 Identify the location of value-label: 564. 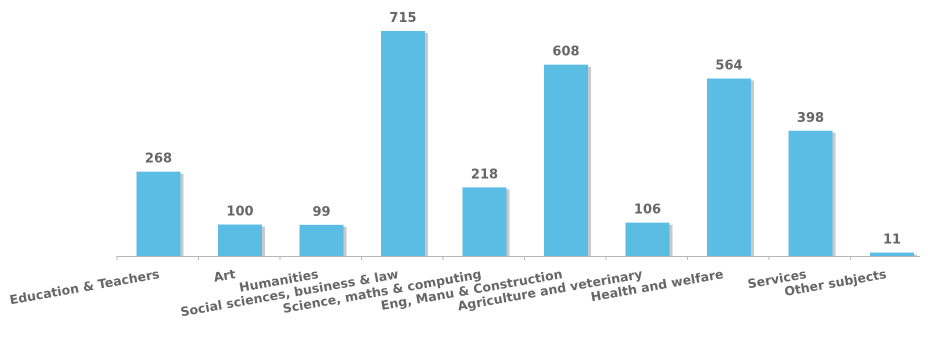
(728, 66).